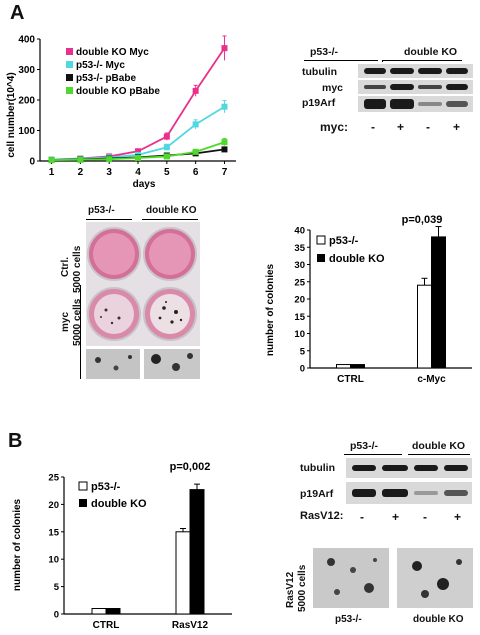 The height and width of the screenshot is (635, 480). Describe the element at coordinates (118, 91) in the screenshot. I see `legend-dko-pbabe: double KO pBabe` at that location.